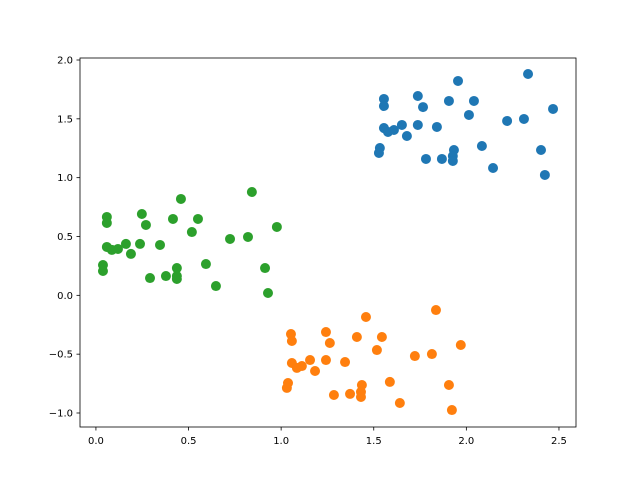 Image resolution: width=640 pixels, height=480 pixels. I want to click on x-tick-label: 0.0, so click(96, 441).